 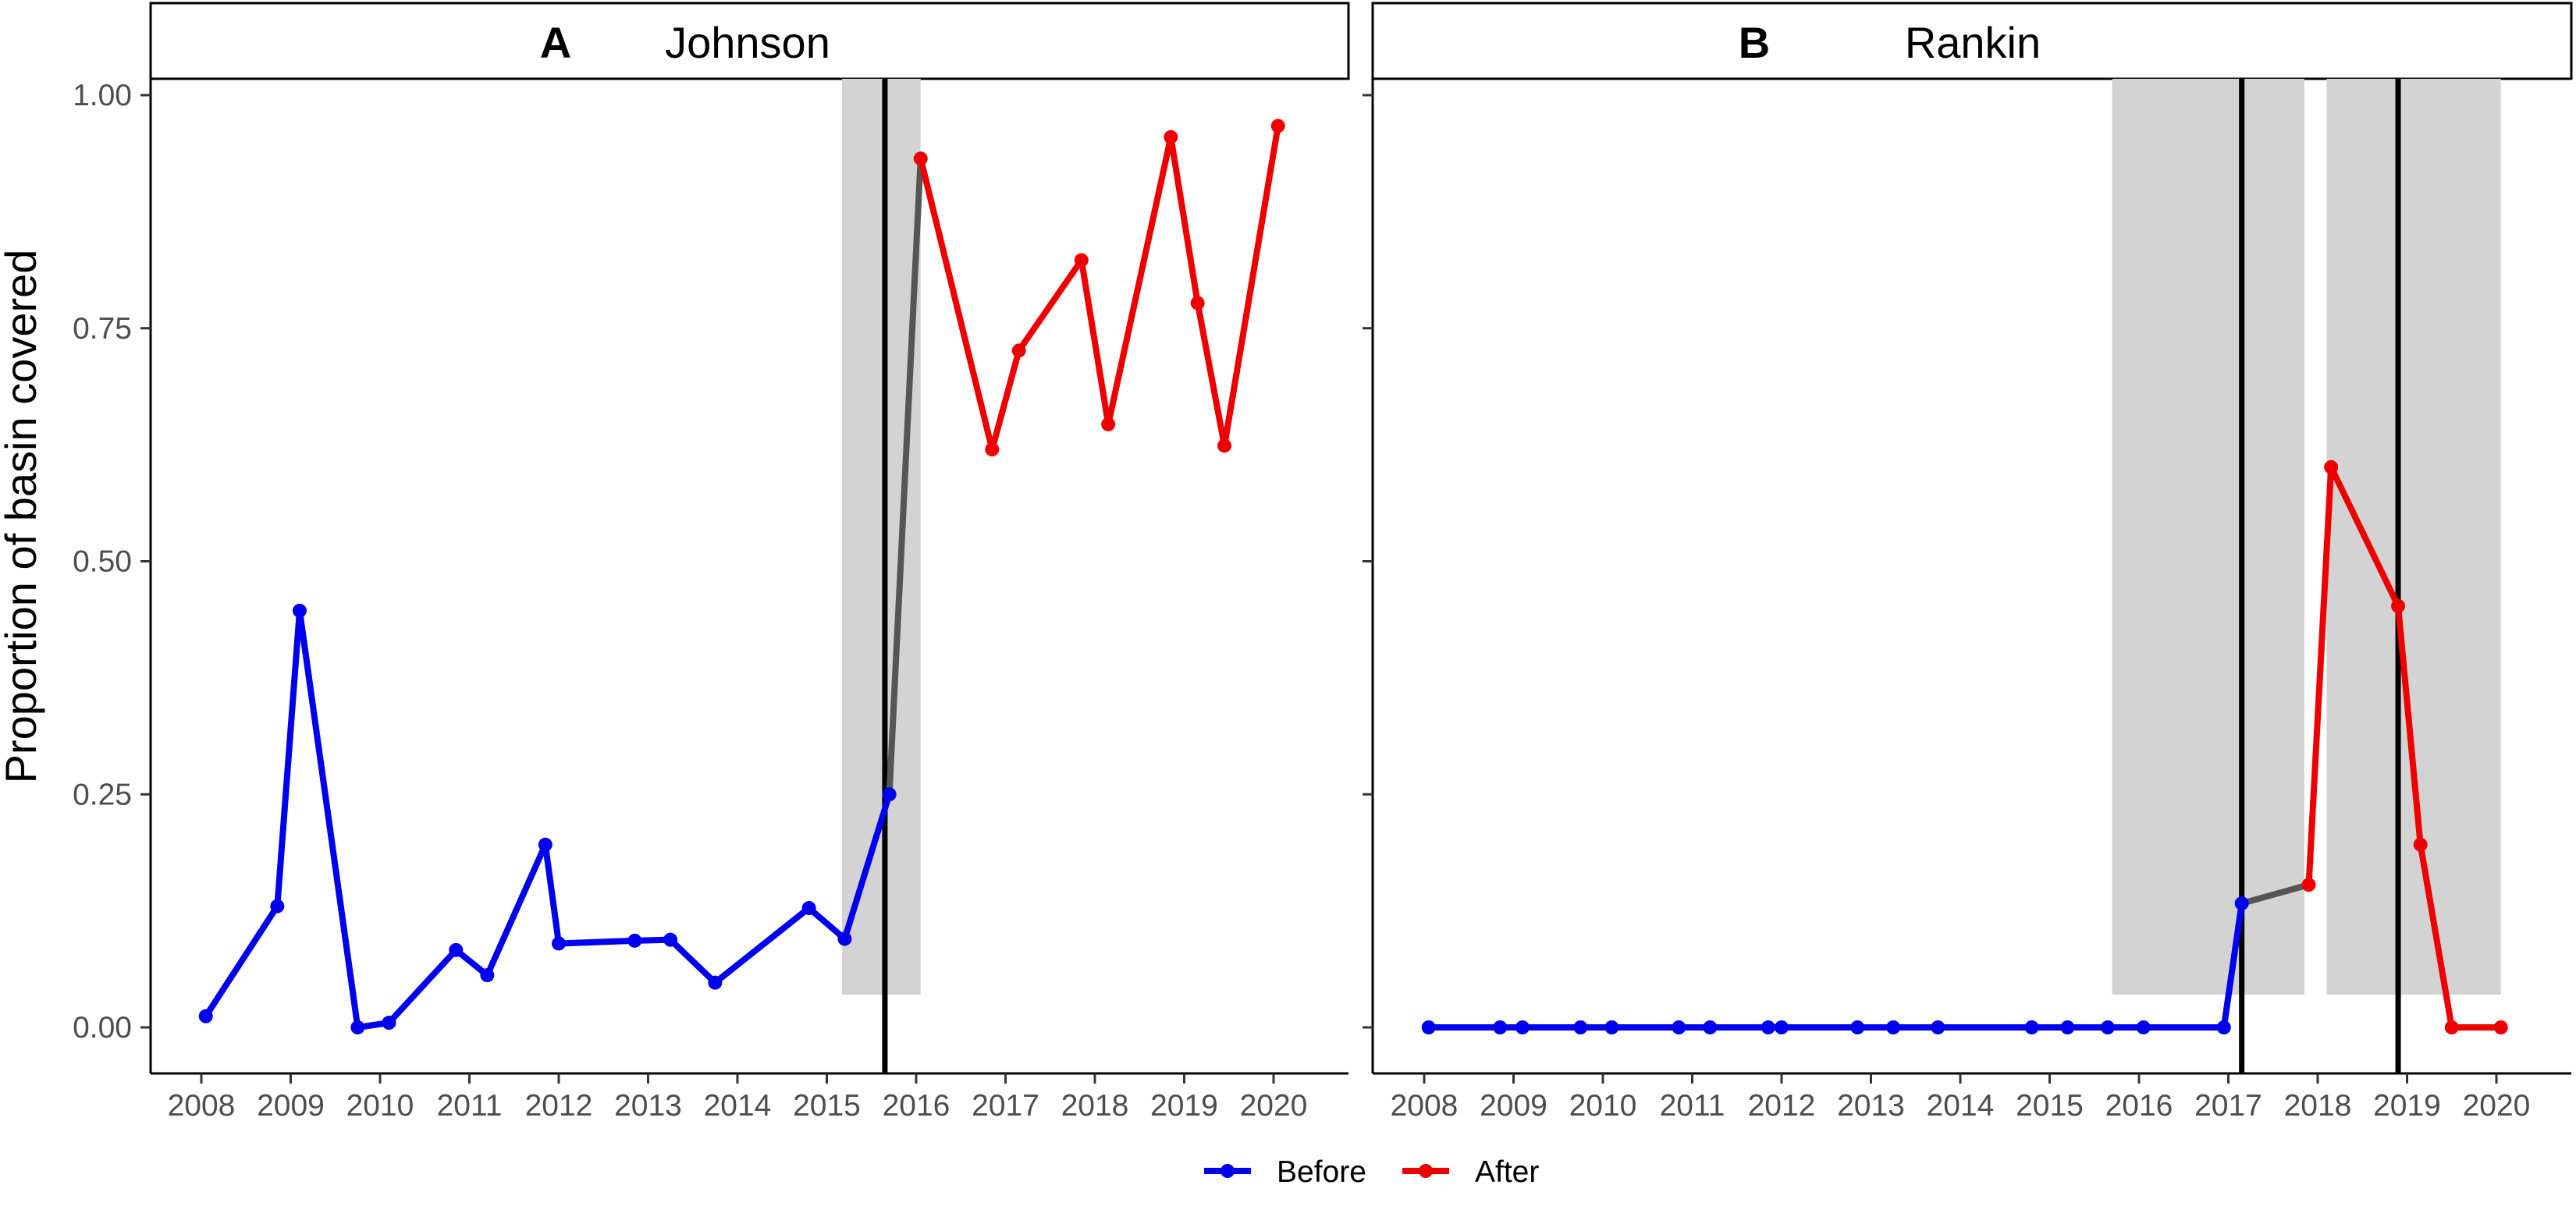 What do you see at coordinates (1005, 1106) in the screenshot?
I see `panel-a-x-tick-label: 2017` at bounding box center [1005, 1106].